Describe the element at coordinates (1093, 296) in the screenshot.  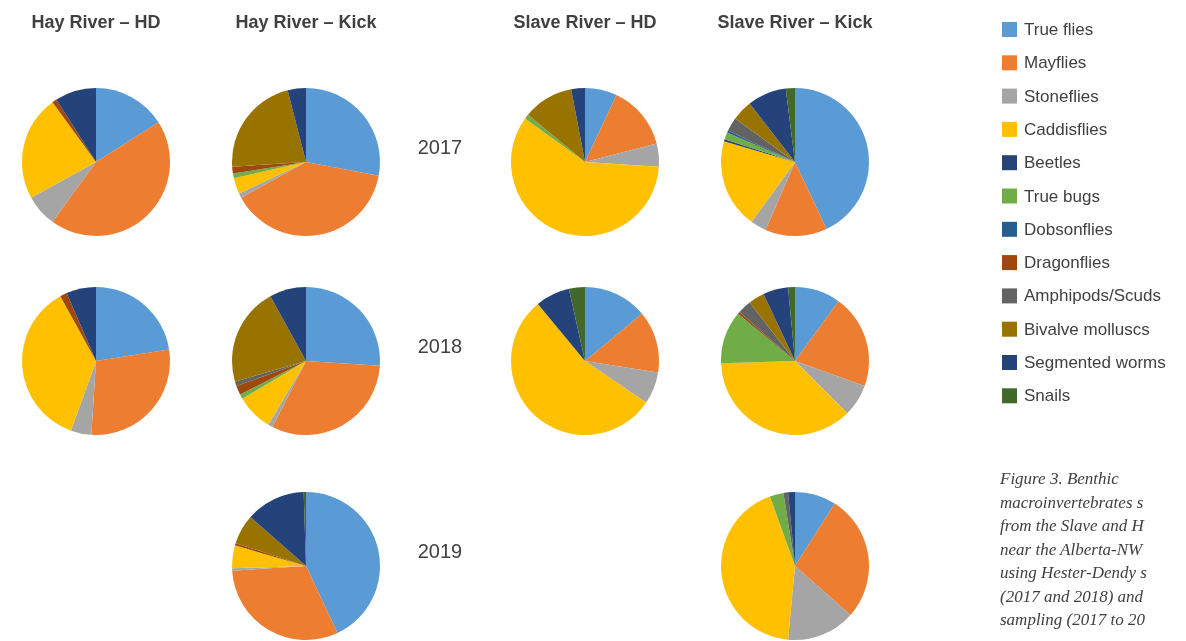
I see `legend-label: Amphipods/Scuds` at that location.